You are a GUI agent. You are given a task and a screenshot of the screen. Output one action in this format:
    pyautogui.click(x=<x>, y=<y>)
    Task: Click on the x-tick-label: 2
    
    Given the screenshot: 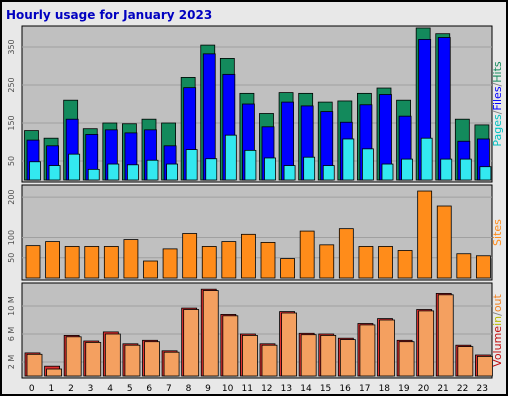 What is the action you would take?
    pyautogui.click(x=71, y=389)
    